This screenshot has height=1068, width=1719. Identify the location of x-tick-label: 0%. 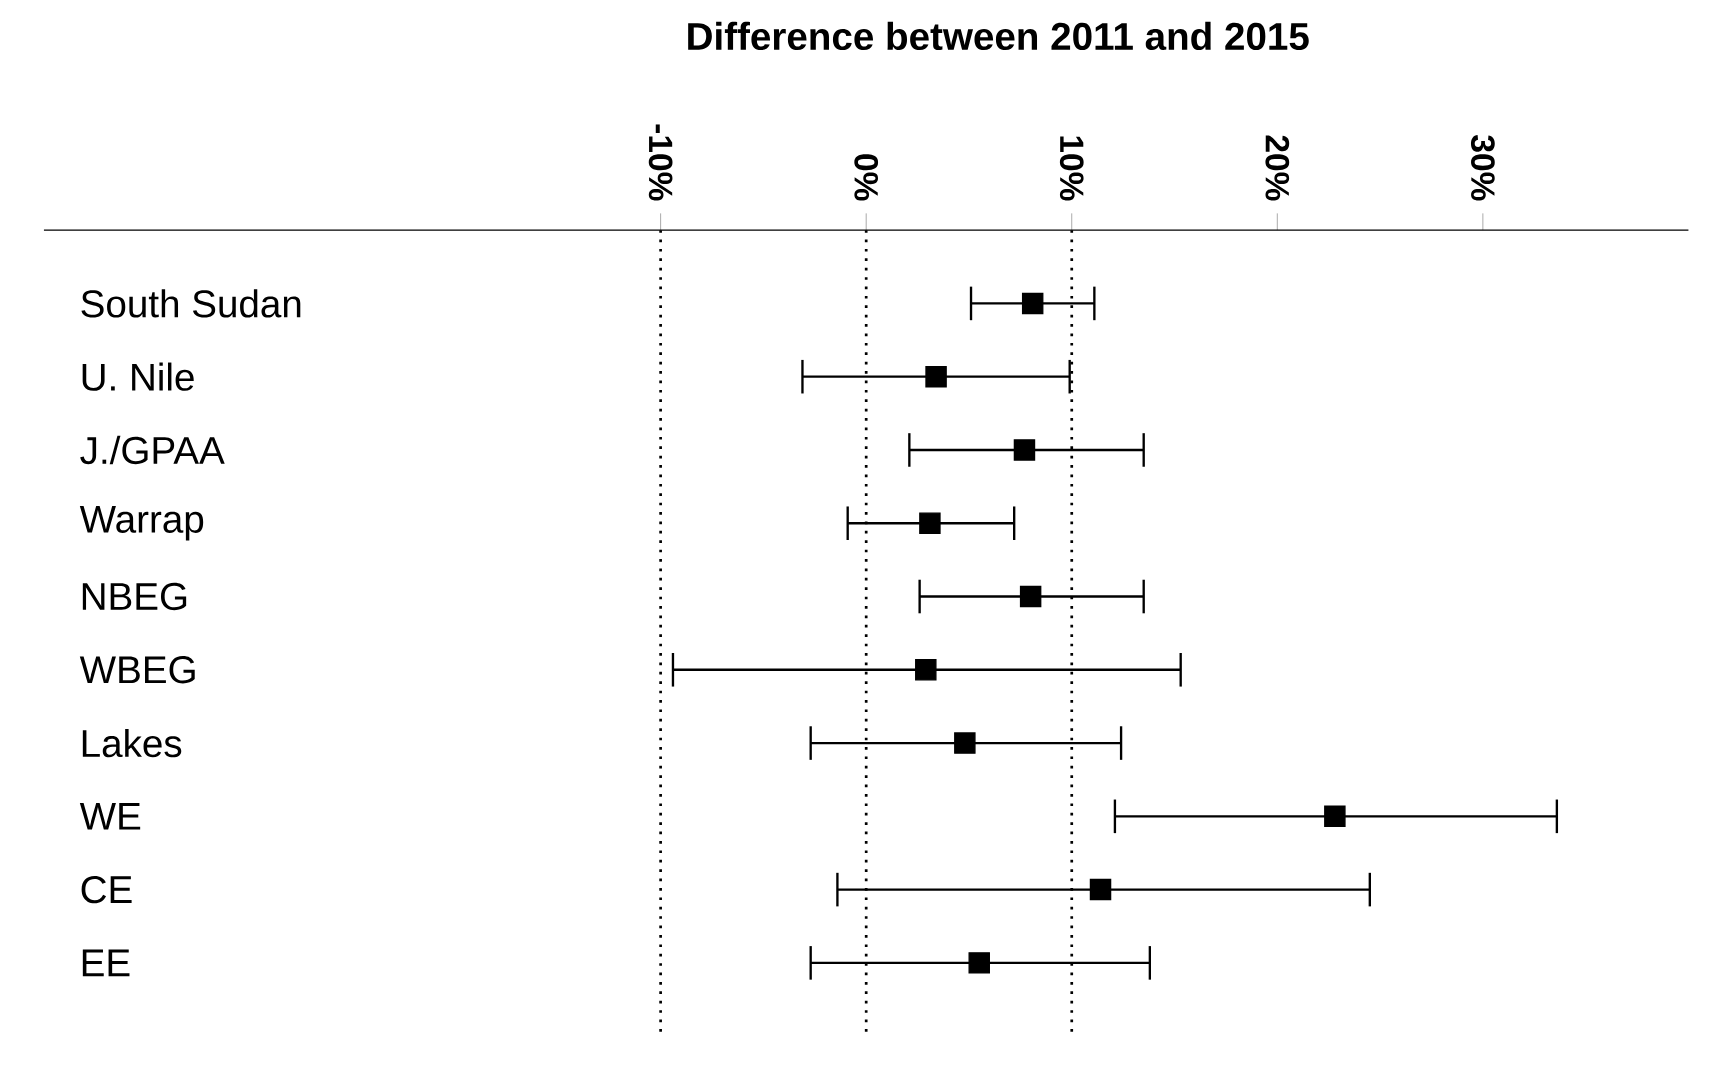
(866, 177).